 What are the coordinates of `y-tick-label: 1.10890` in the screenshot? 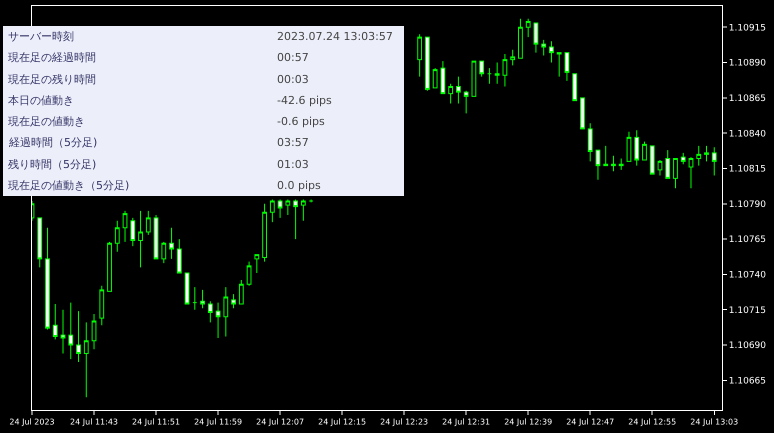 It's located at (747, 63).